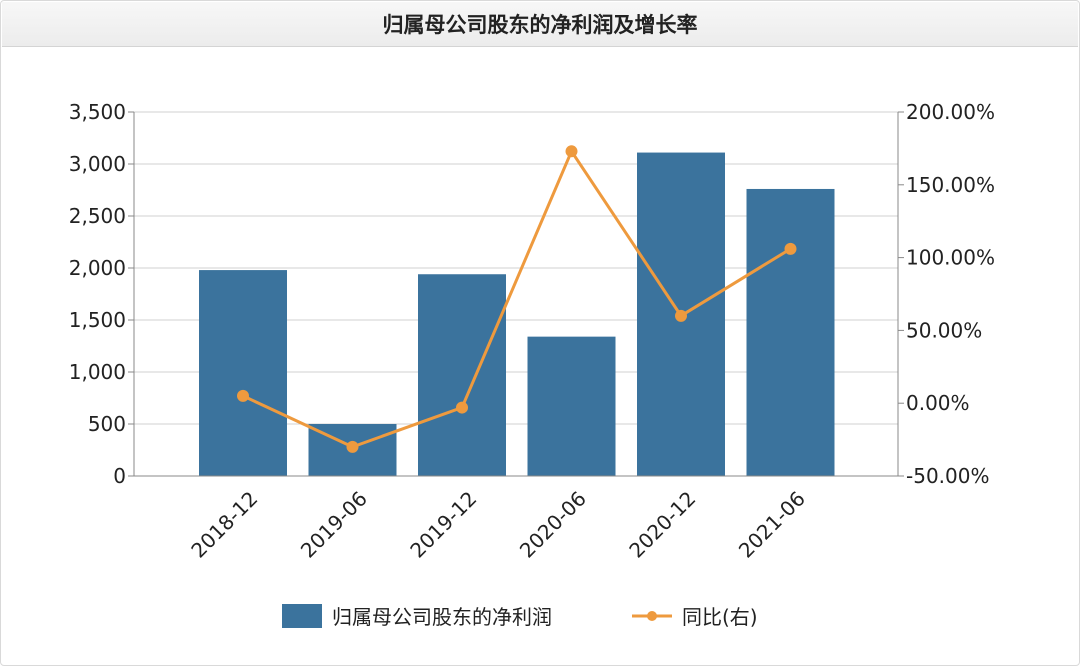 This screenshot has width=1080, height=667. Describe the element at coordinates (97, 216) in the screenshot. I see `left-tick-label: 2,500` at that location.